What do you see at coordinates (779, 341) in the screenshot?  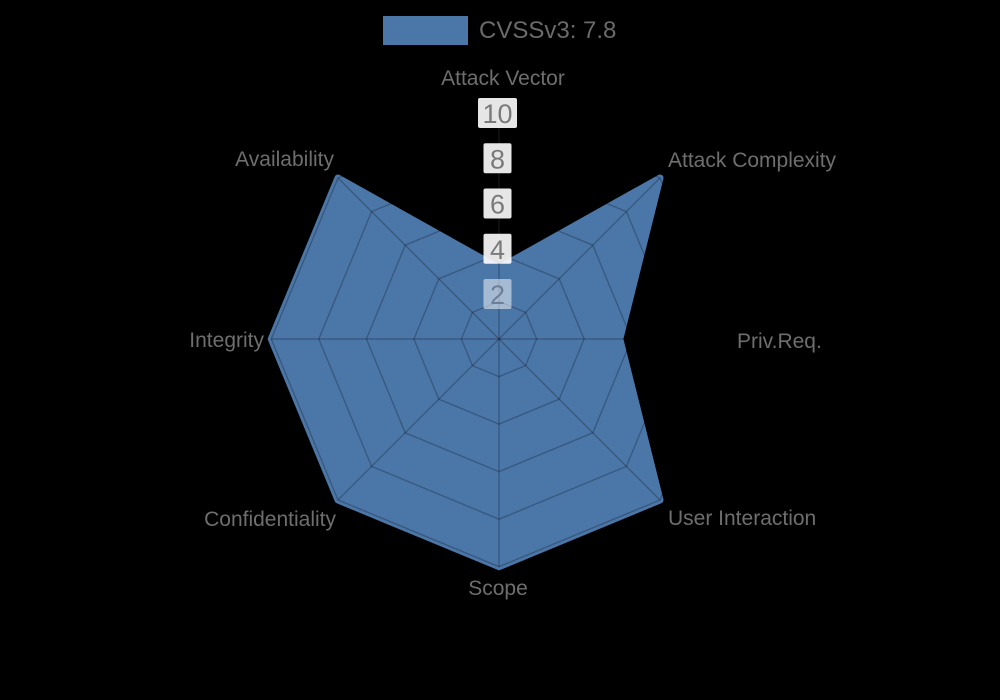 I see `axis-label-priv-req: Priv.Req.` at bounding box center [779, 341].